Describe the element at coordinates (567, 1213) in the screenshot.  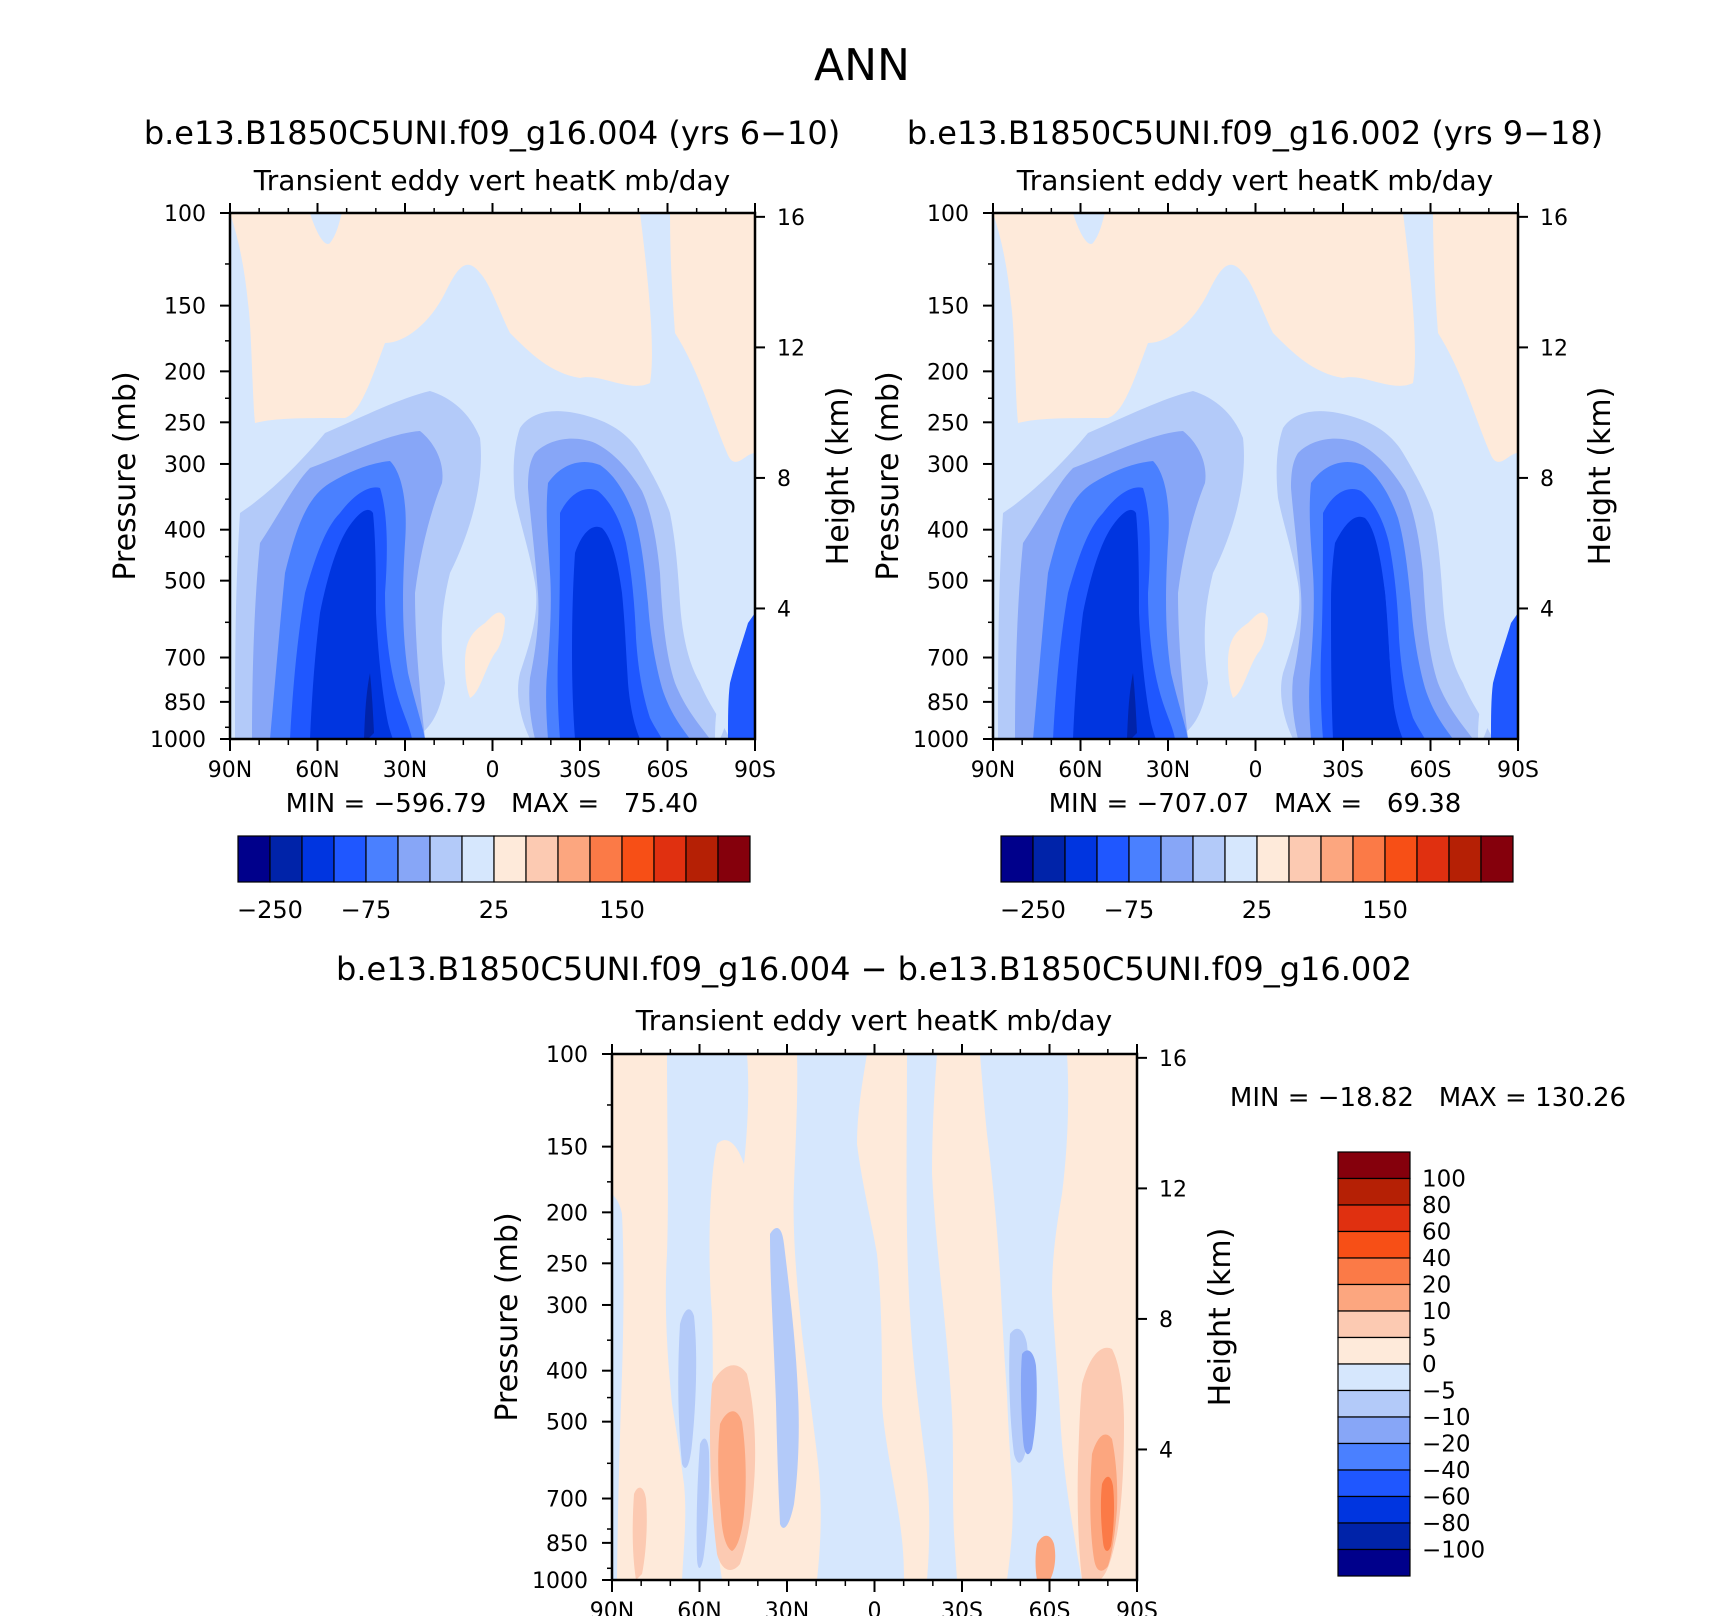
I see `panel-diff-ytick-label: 200` at that location.